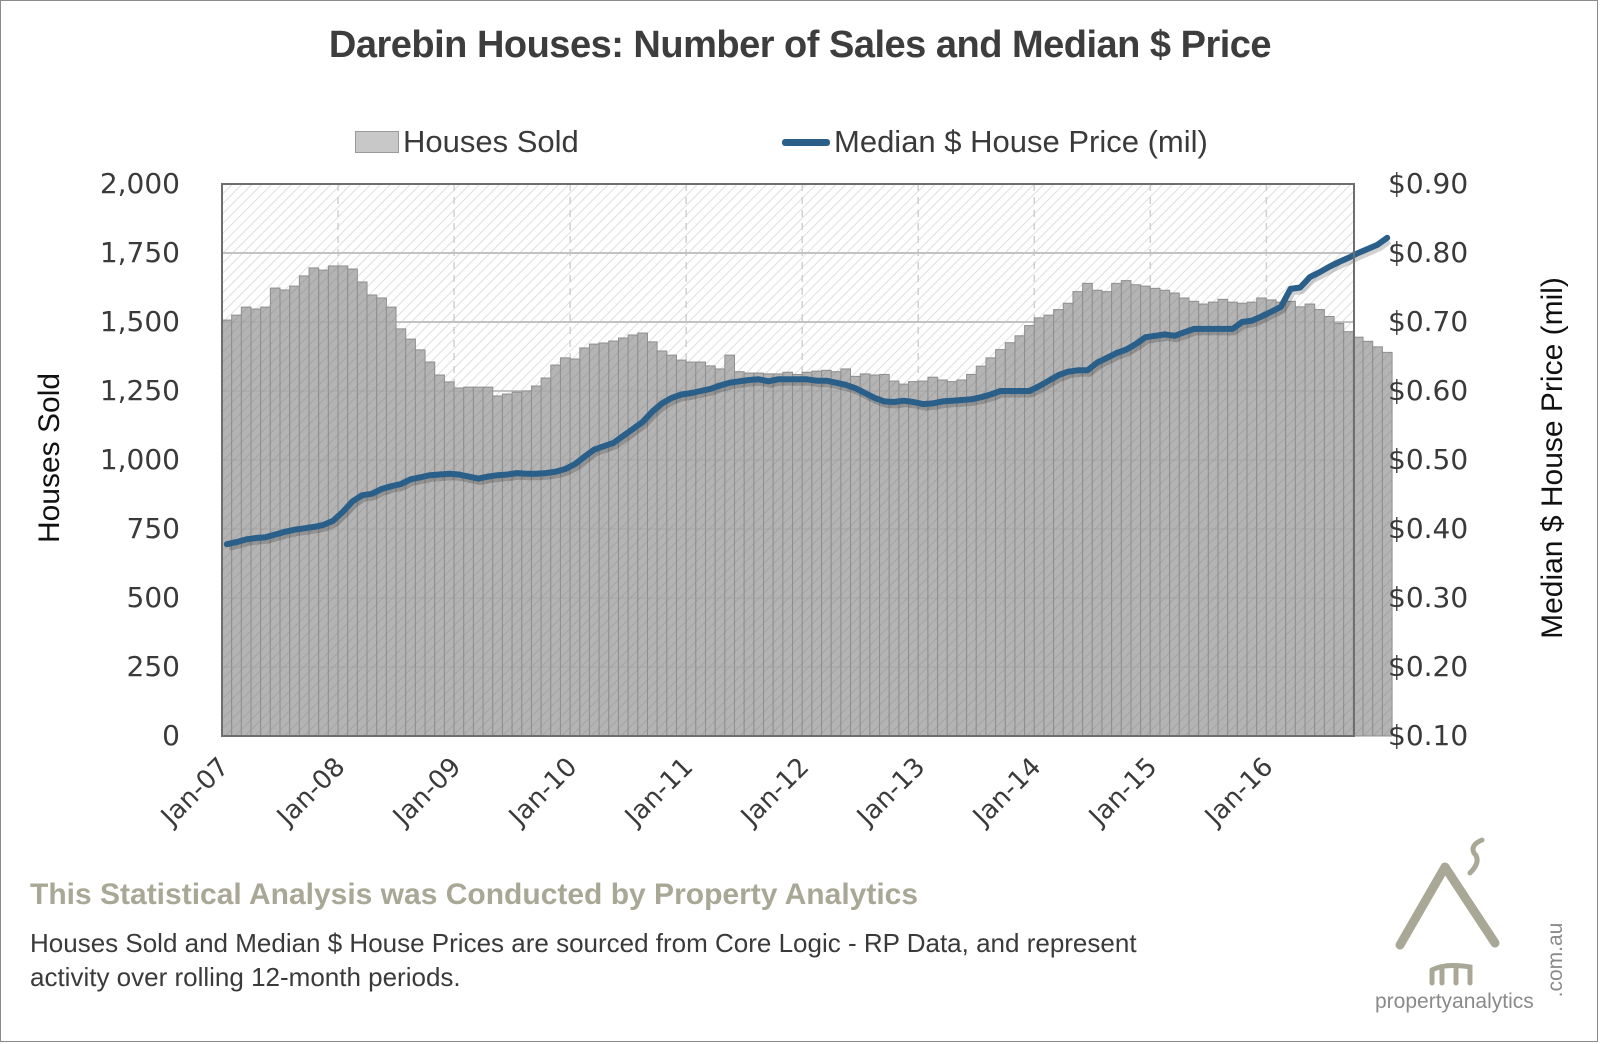  Describe the element at coordinates (1428, 459) in the screenshot. I see `y-tick-label-right: $0.50` at that location.